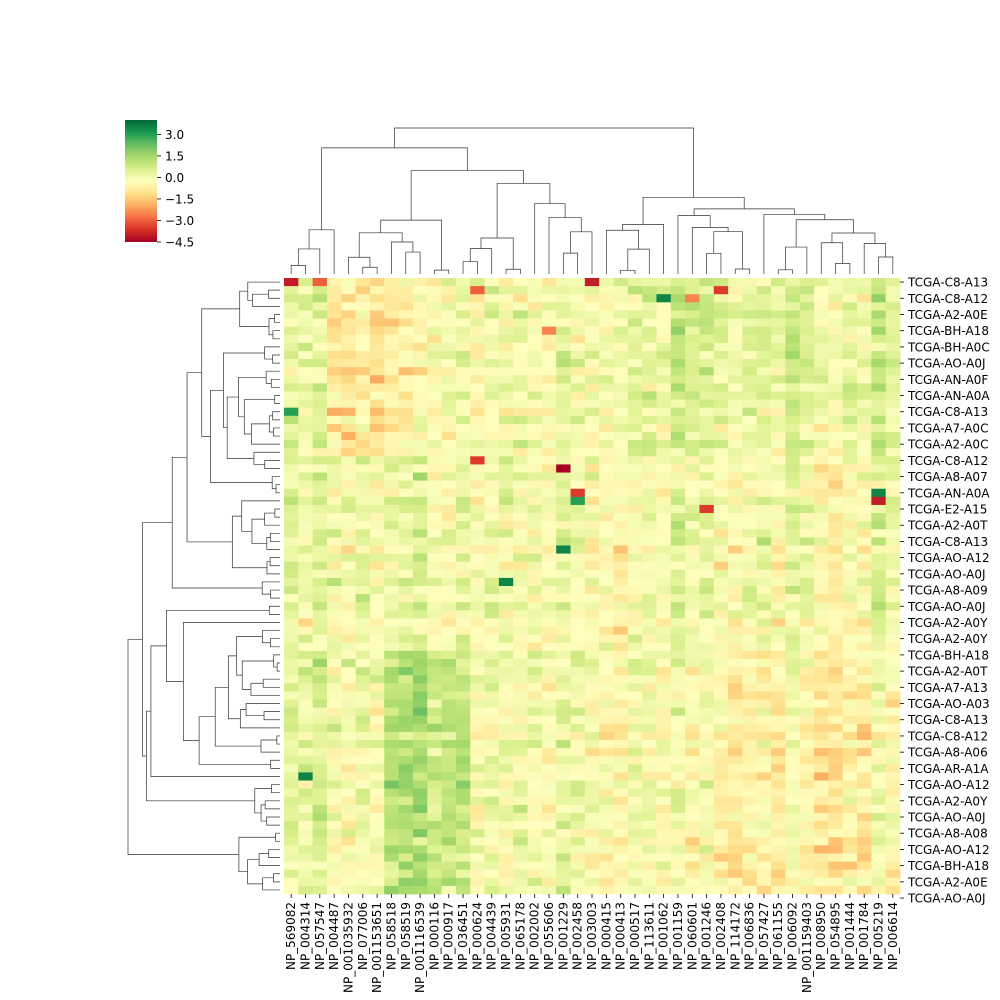 This screenshot has width=1000, height=1000. What do you see at coordinates (947, 412) in the screenshot?
I see `row-label: TCGA-C8-A13` at bounding box center [947, 412].